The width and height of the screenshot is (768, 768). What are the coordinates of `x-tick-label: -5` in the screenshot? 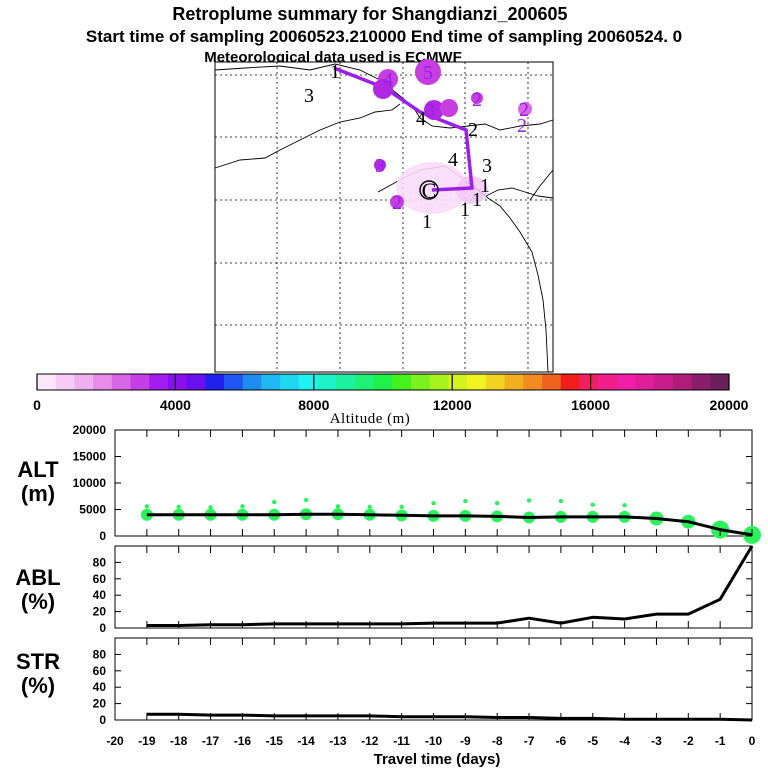 It's located at (592, 741).